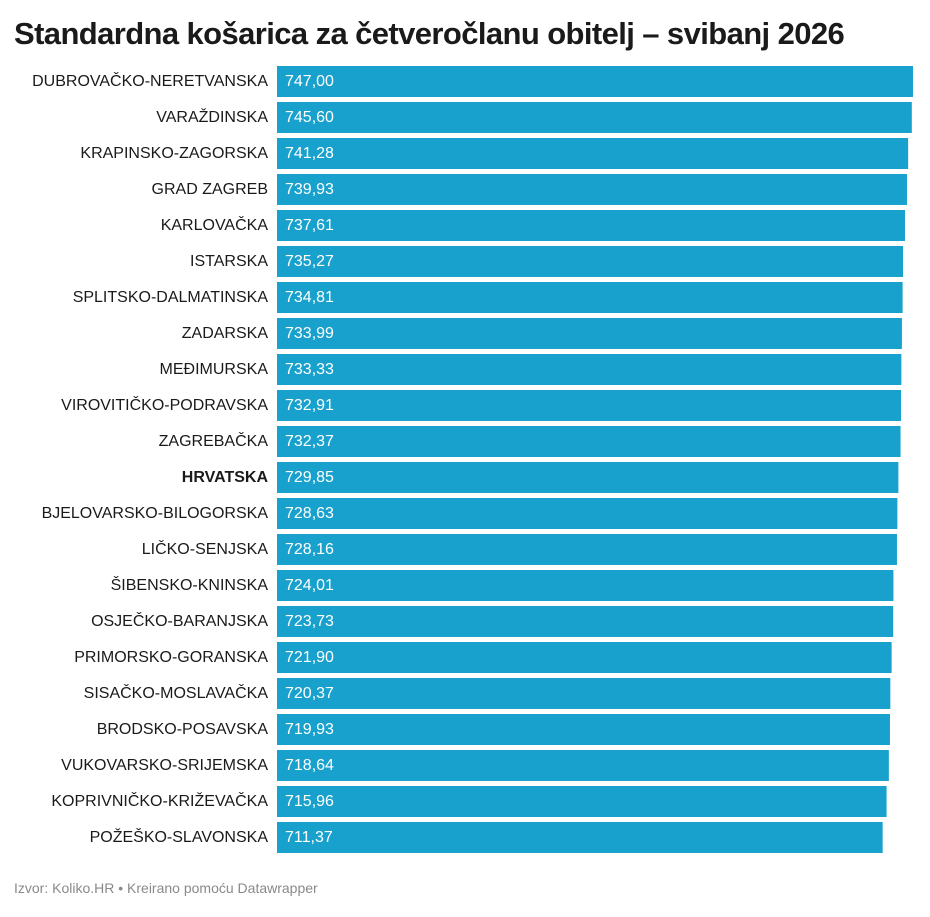 The width and height of the screenshot is (930, 917). I want to click on value-label: 735,27, so click(309, 261).